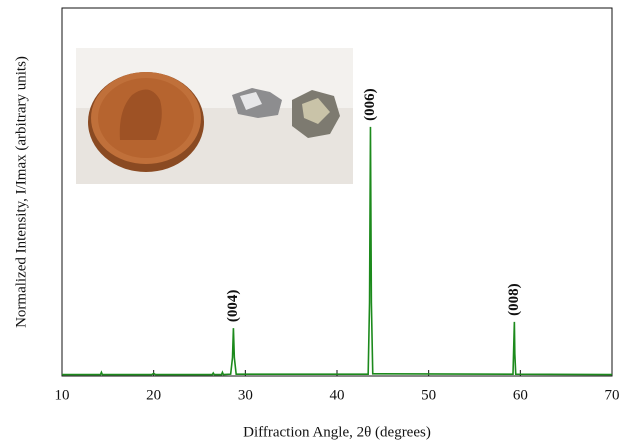 Image resolution: width=634 pixels, height=445 pixels. I want to click on peak-label: (004), so click(233, 306).